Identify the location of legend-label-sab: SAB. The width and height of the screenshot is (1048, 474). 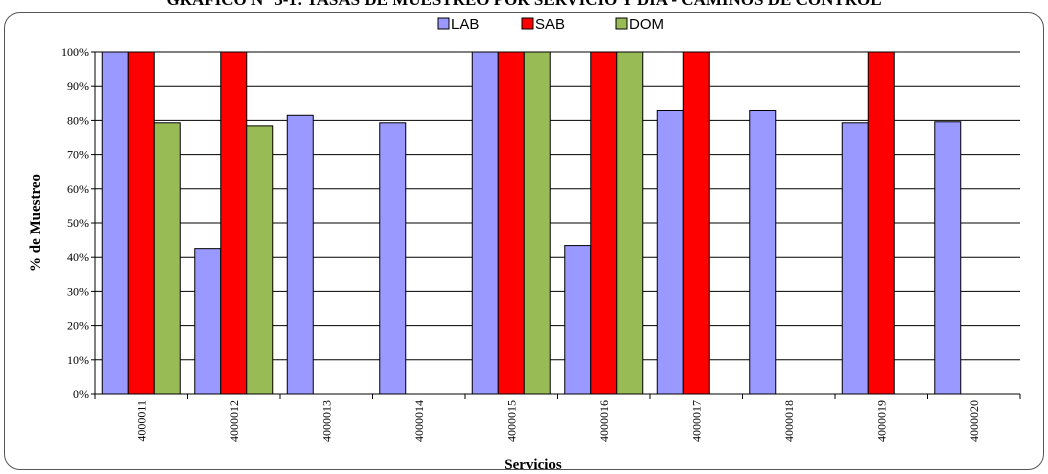
(550, 24).